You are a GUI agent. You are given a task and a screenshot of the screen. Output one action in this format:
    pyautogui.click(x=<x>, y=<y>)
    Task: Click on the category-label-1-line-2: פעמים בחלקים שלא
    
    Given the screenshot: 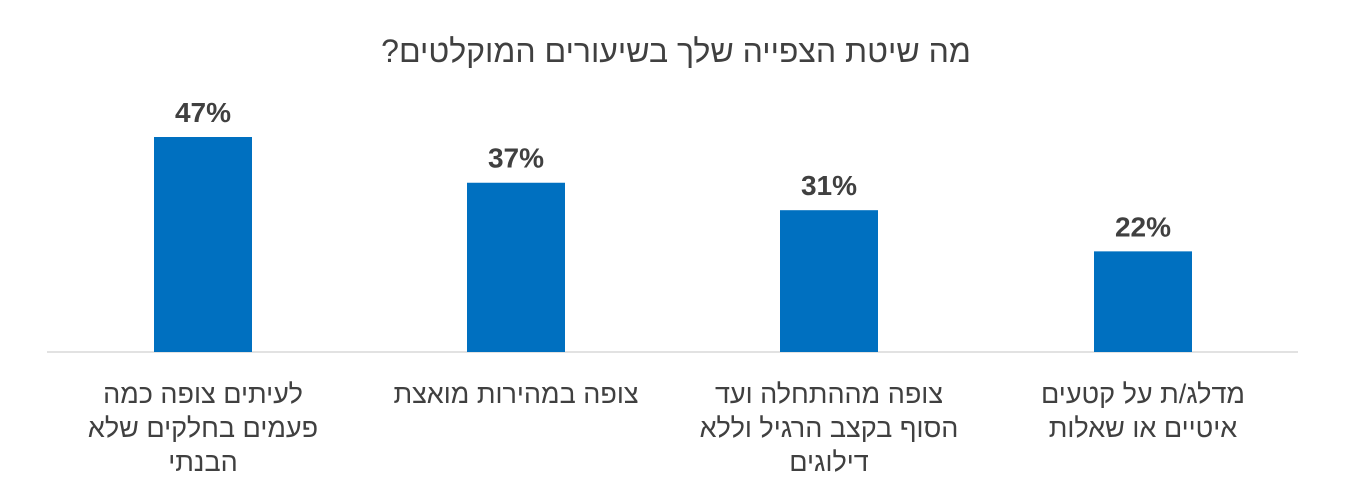 What is the action you would take?
    pyautogui.click(x=203, y=428)
    